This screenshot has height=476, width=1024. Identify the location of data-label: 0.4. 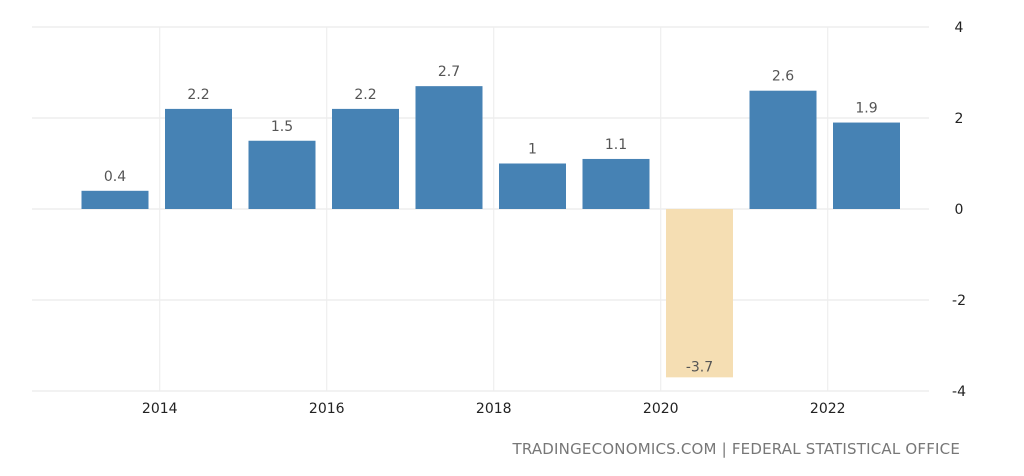
(115, 177).